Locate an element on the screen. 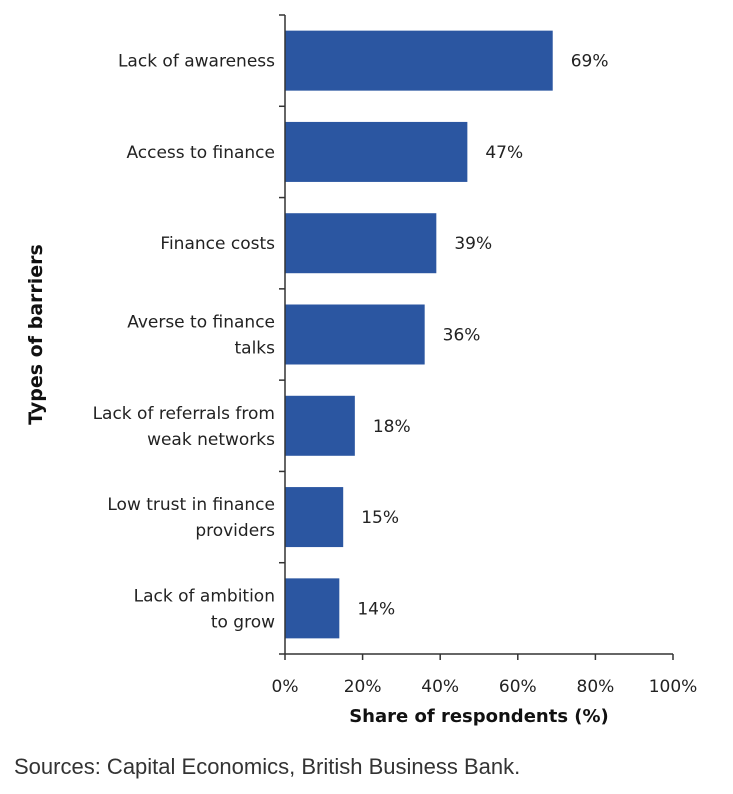  category-label: providers is located at coordinates (235, 531).